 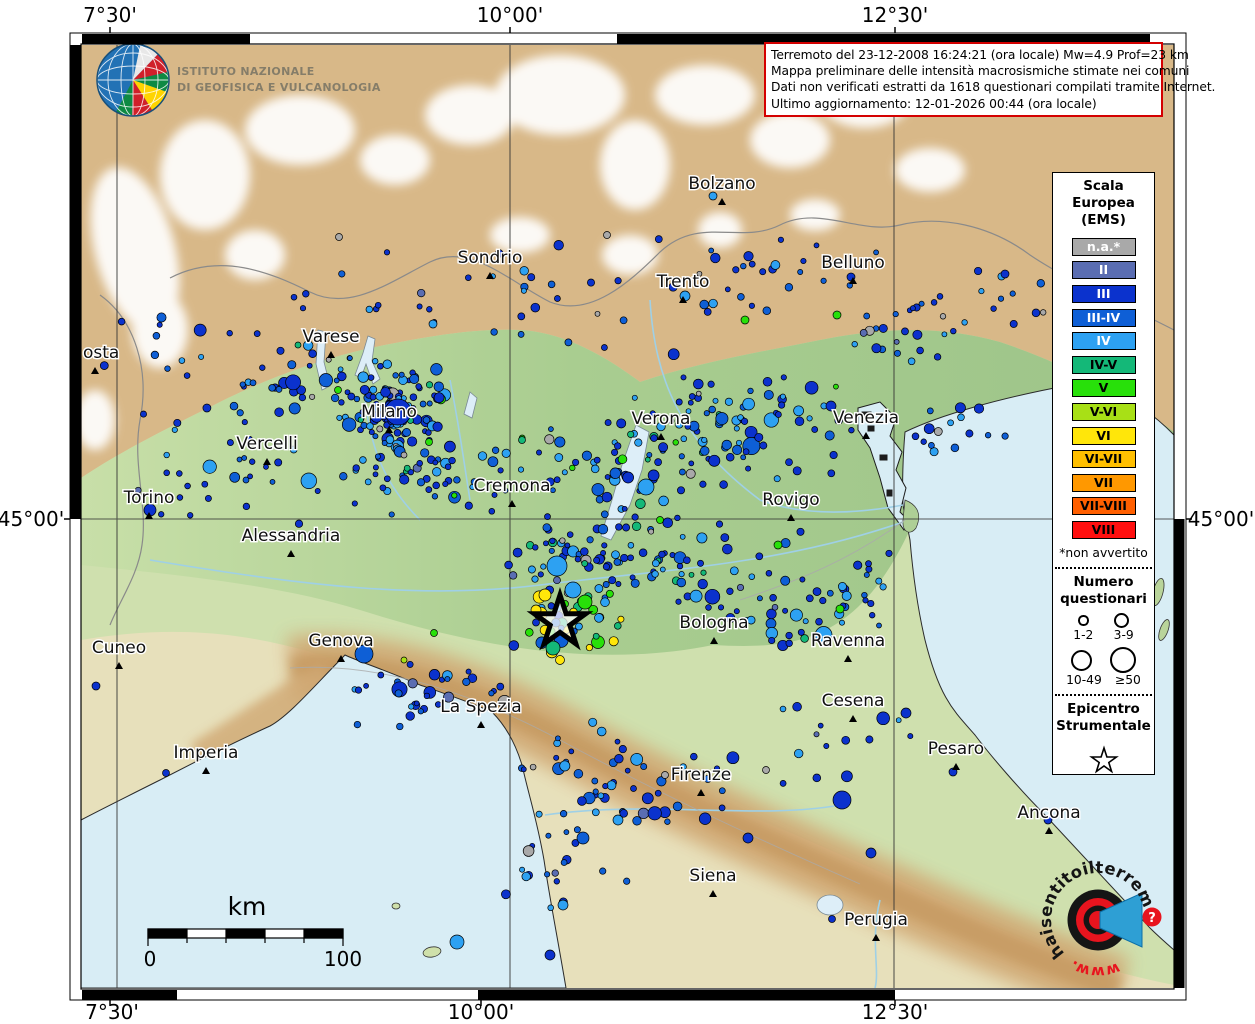 I want to click on ems-swatch-n-a-: n.a.*, so click(x=1103, y=246).